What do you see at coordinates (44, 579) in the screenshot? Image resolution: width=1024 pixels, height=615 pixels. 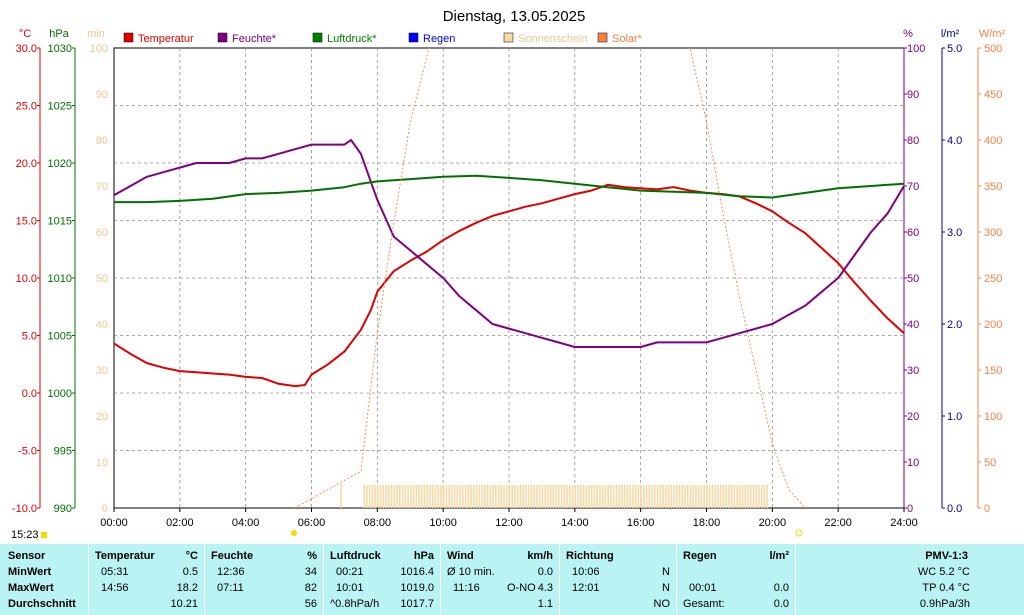 I see `col-labels: Sensor MinWert MaxWert Durchschnitt` at bounding box center [44, 579].